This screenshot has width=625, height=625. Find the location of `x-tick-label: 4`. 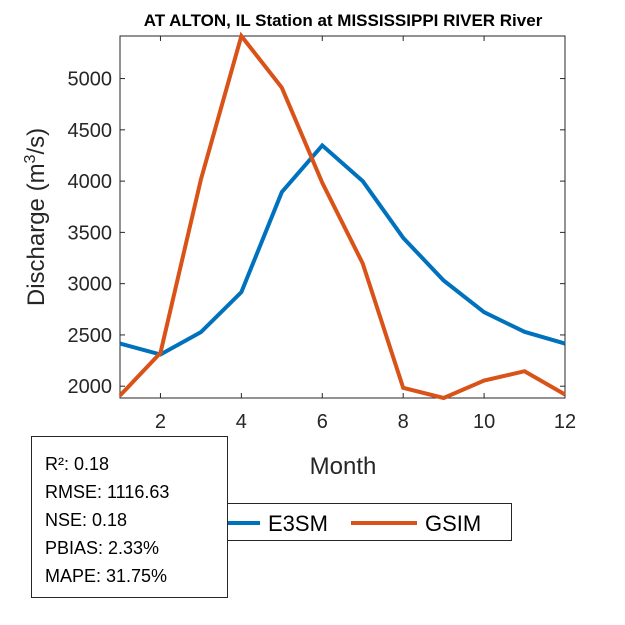

x-tick-label: 4 is located at coordinates (241, 422).